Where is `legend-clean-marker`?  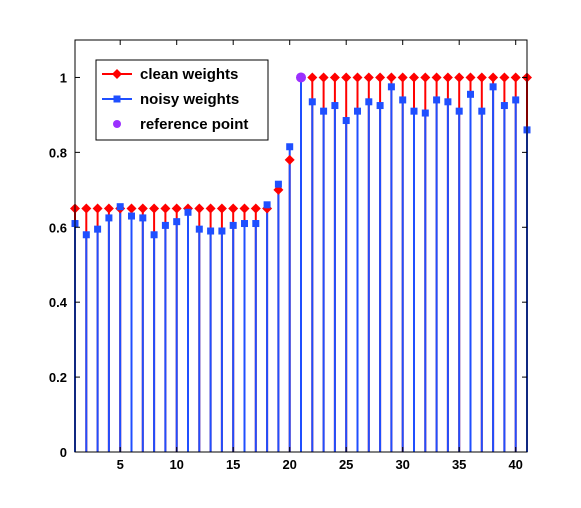
legend-clean-marker is located at coordinates (117, 74).